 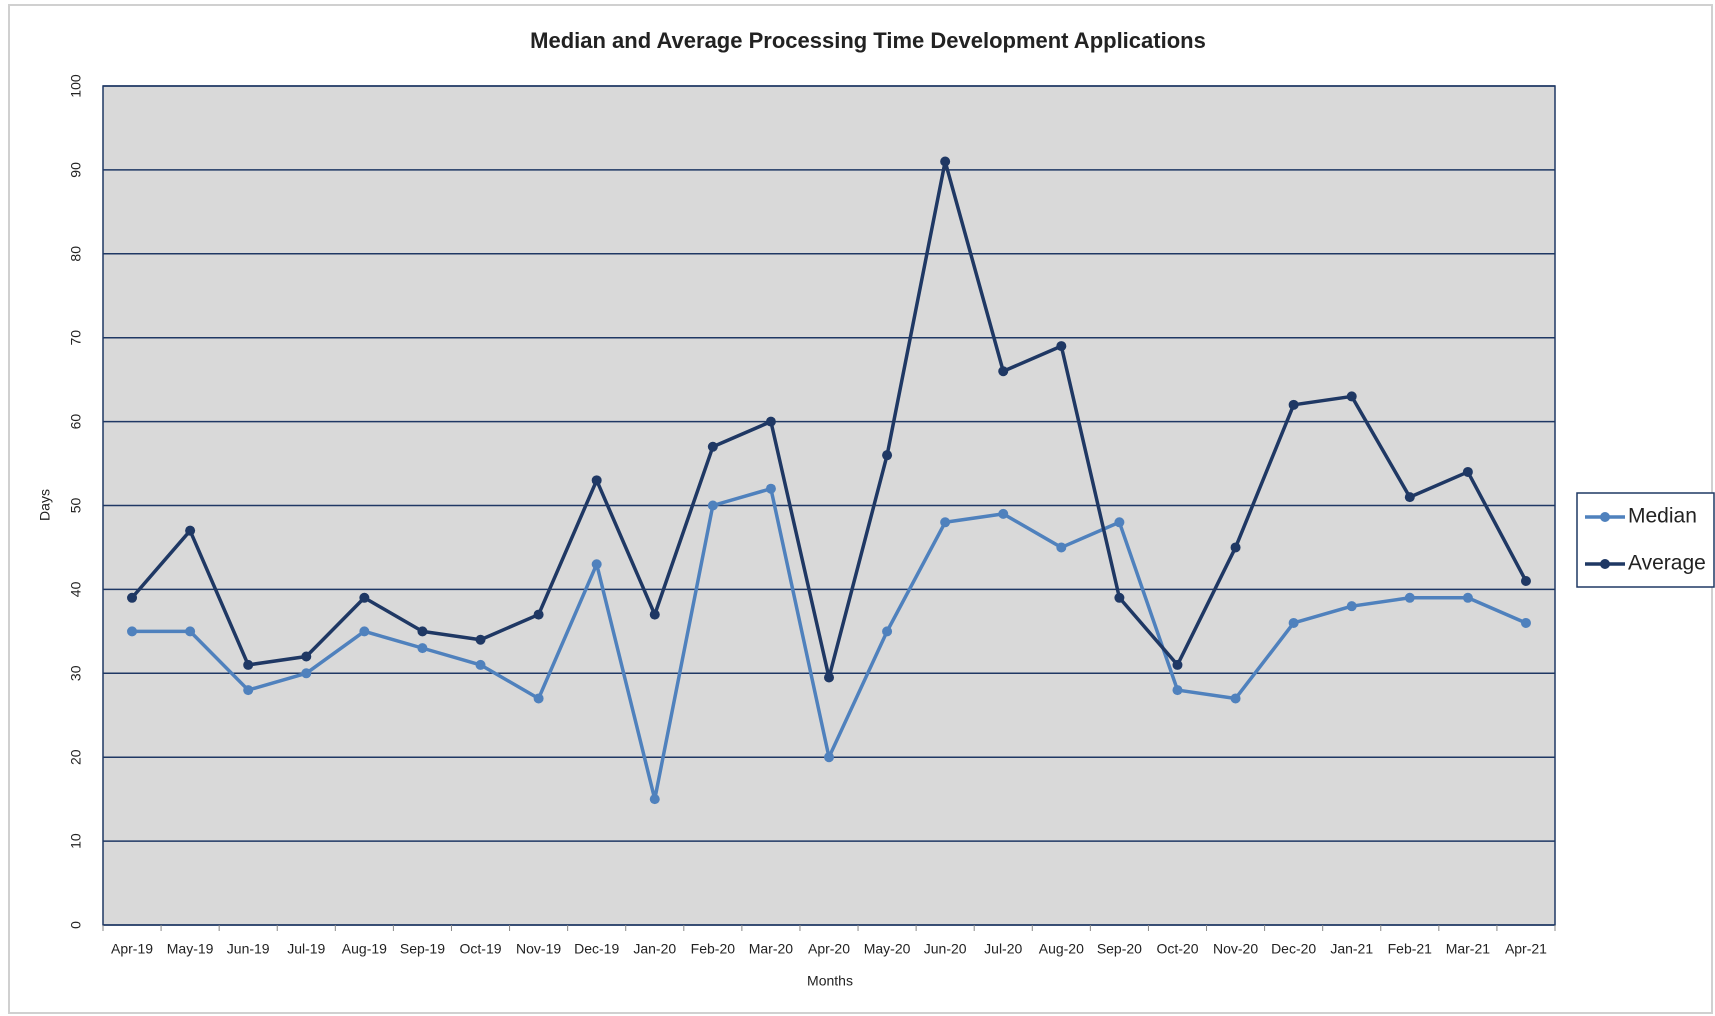 I want to click on y-tick-label: 60, so click(x=76, y=422).